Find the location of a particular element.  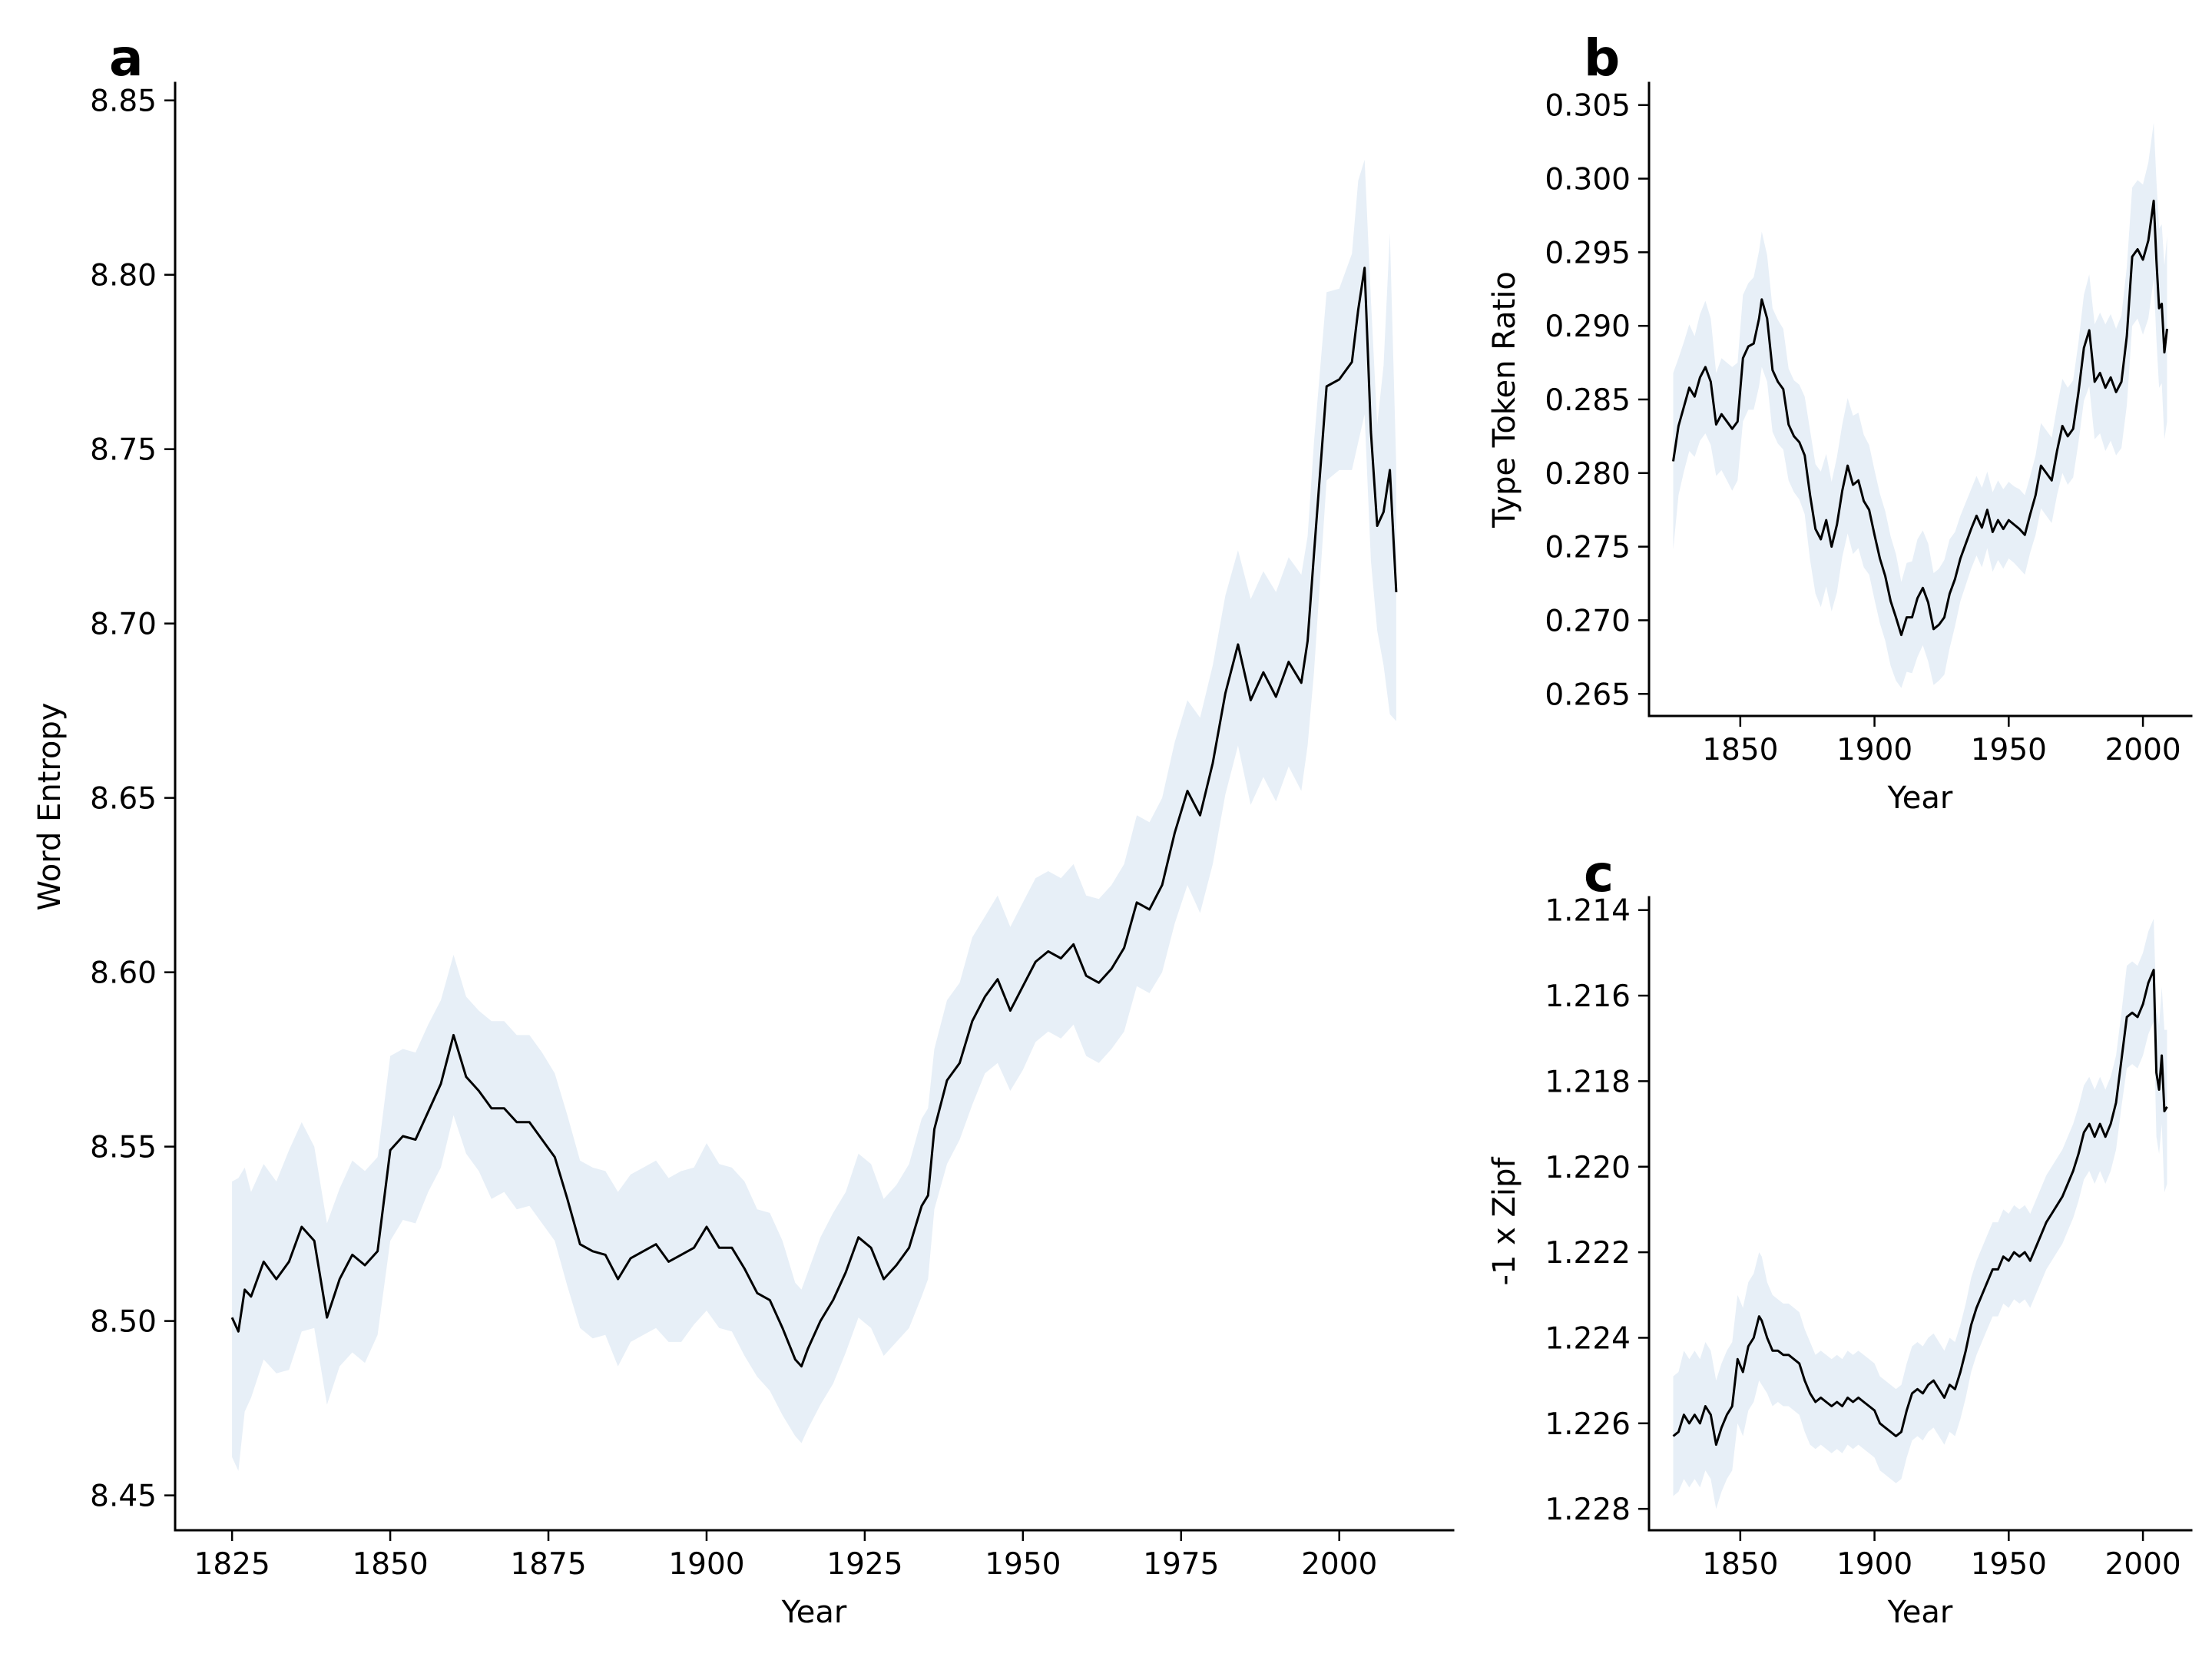

panel-a-x-tick-label: 1925 is located at coordinates (864, 1564).